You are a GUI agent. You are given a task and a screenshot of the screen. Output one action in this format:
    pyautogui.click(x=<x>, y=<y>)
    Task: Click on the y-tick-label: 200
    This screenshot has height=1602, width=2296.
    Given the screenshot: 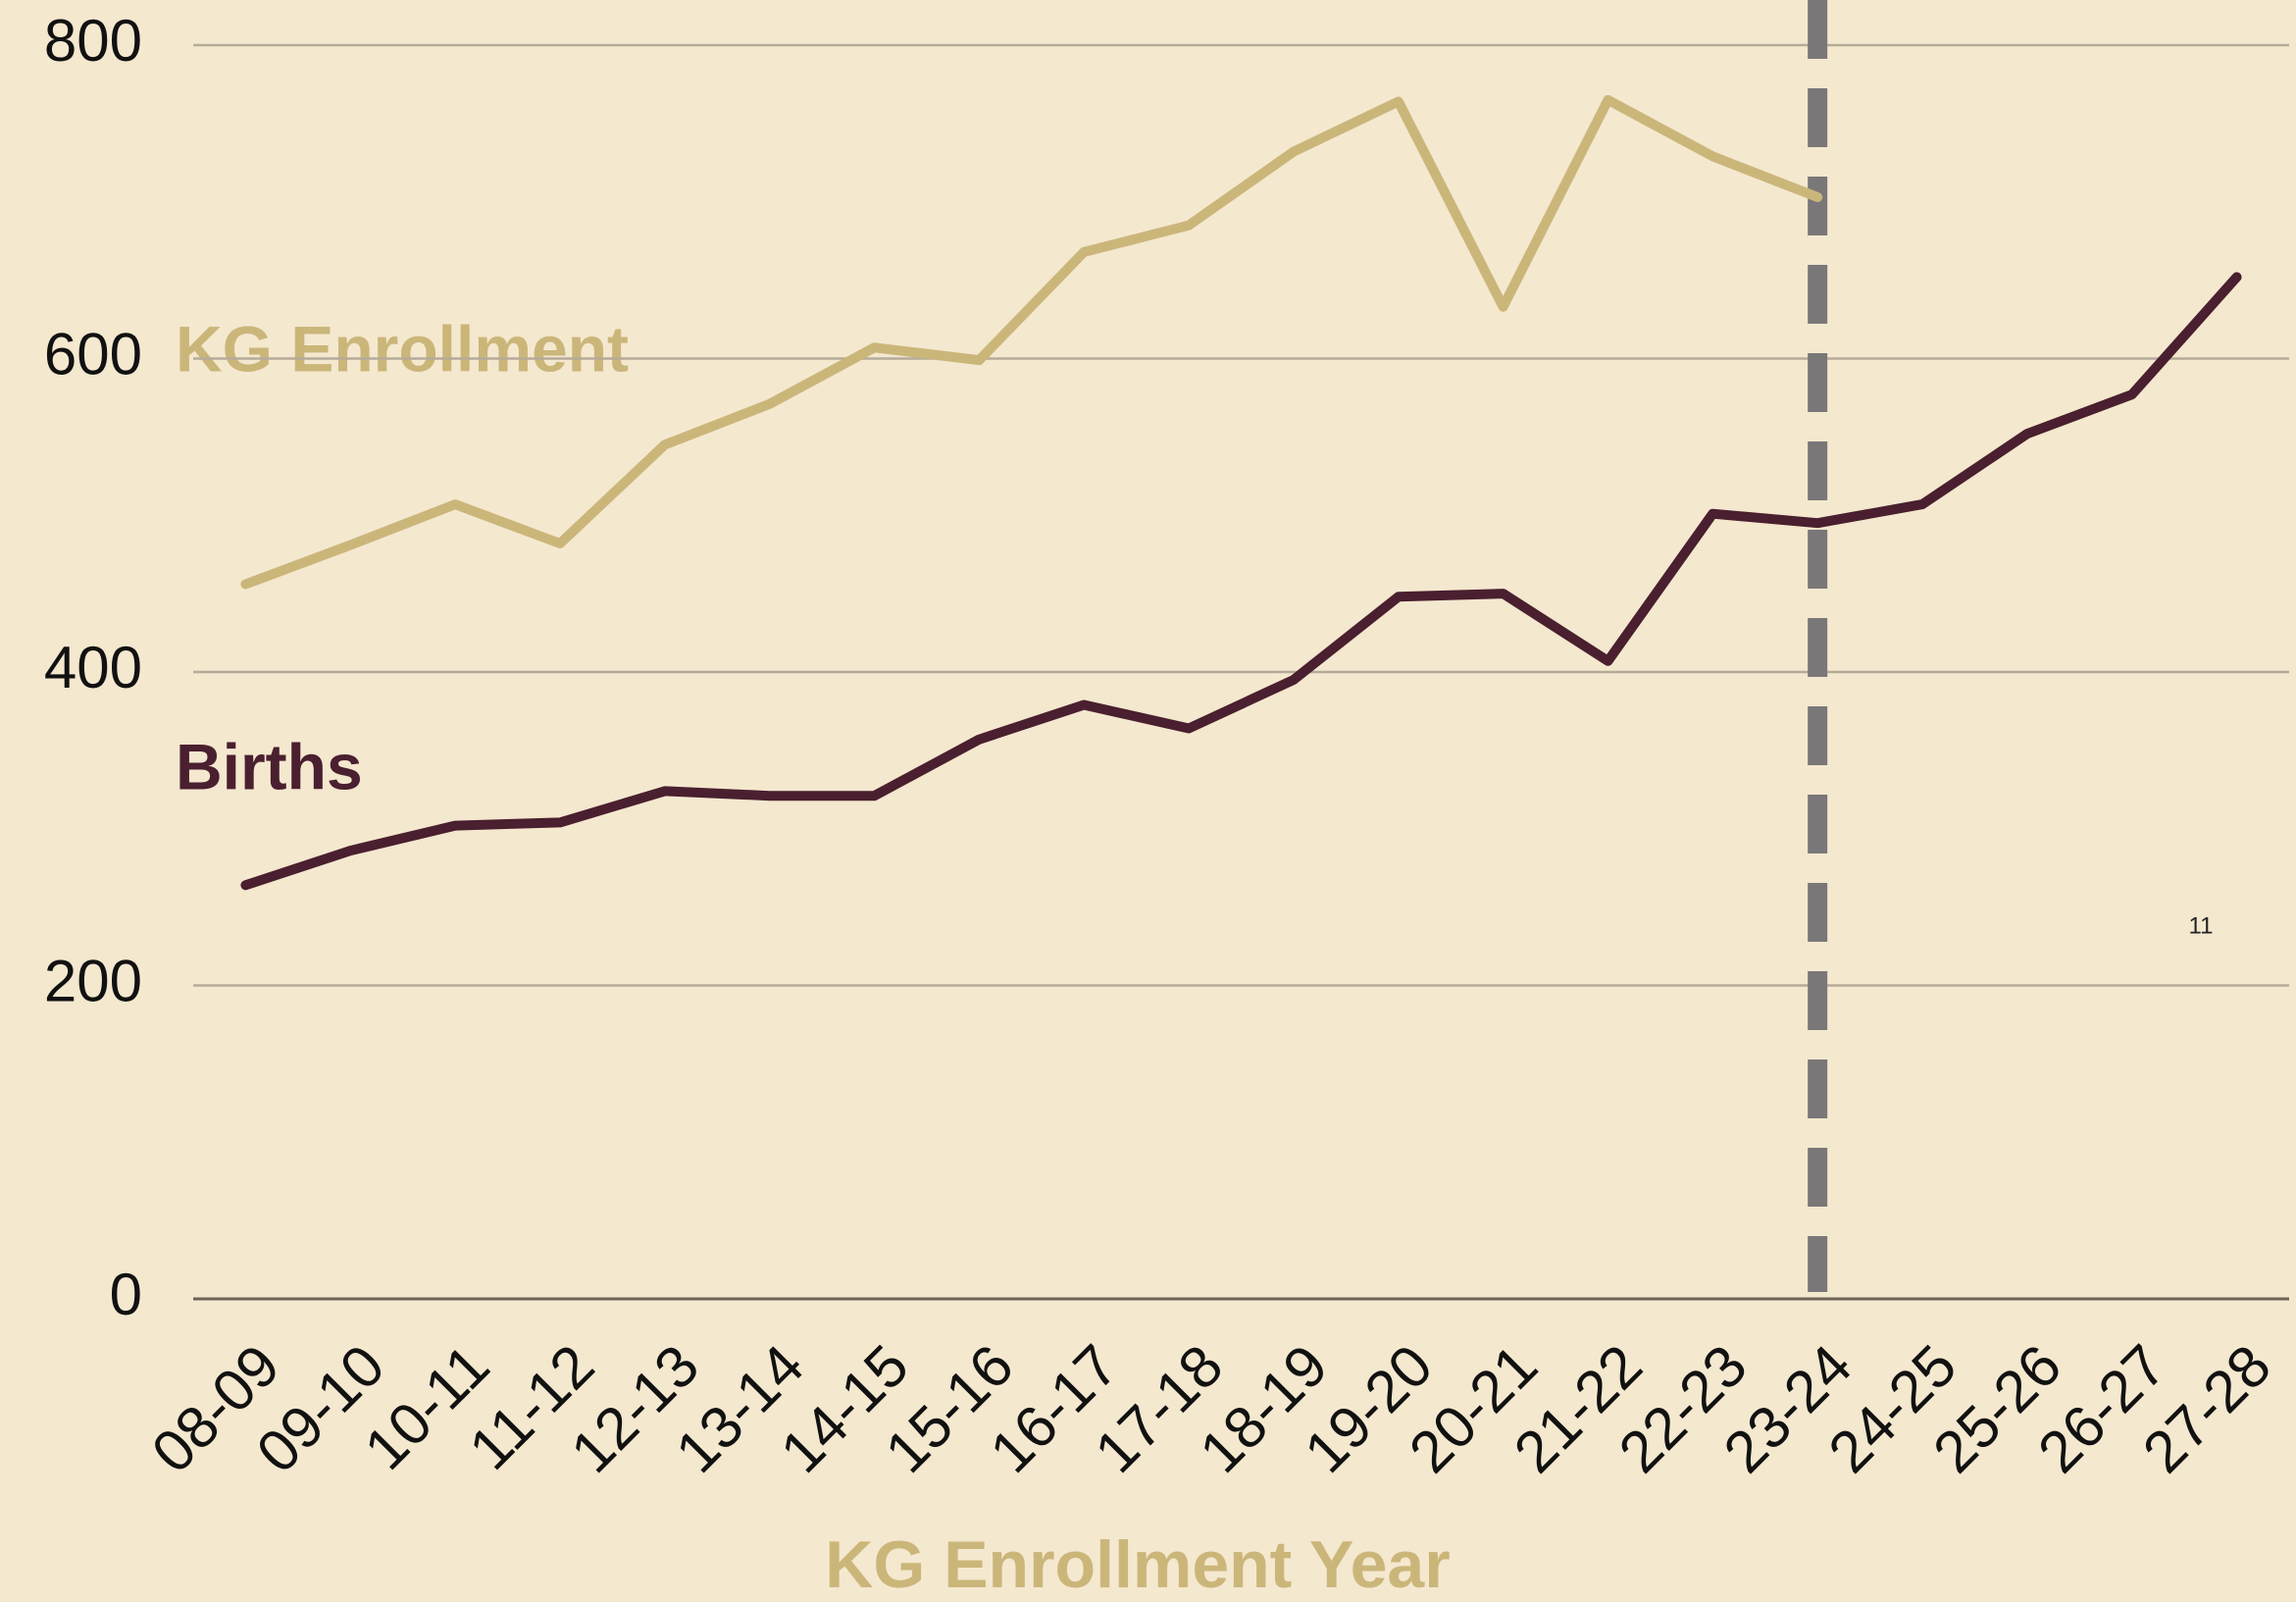 What is the action you would take?
    pyautogui.click(x=93, y=980)
    